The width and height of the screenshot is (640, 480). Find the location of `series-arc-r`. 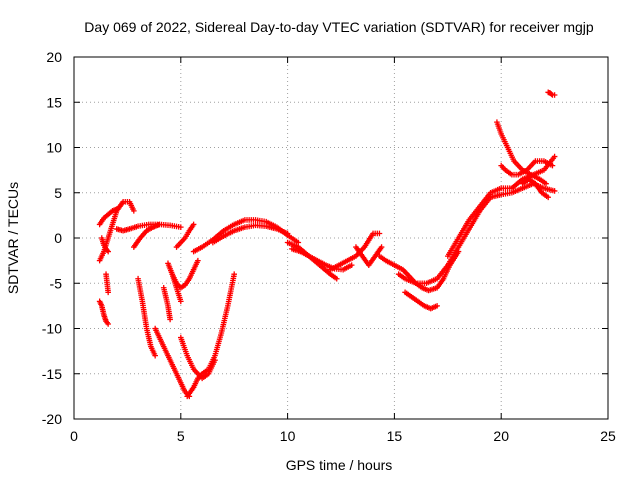

series-arc-r is located at coordinates (322, 259).